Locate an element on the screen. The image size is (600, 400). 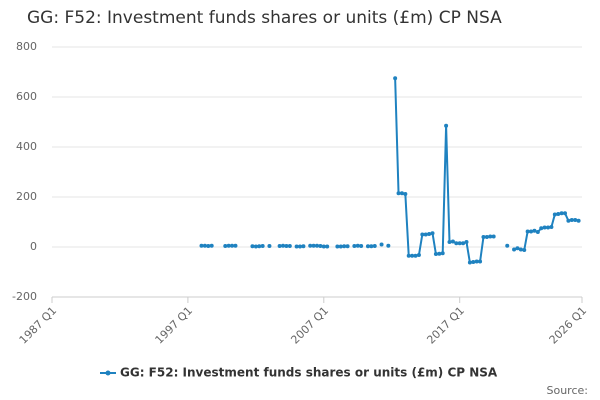
x-tick-label: 2026 Q1 is located at coordinates (568, 325).